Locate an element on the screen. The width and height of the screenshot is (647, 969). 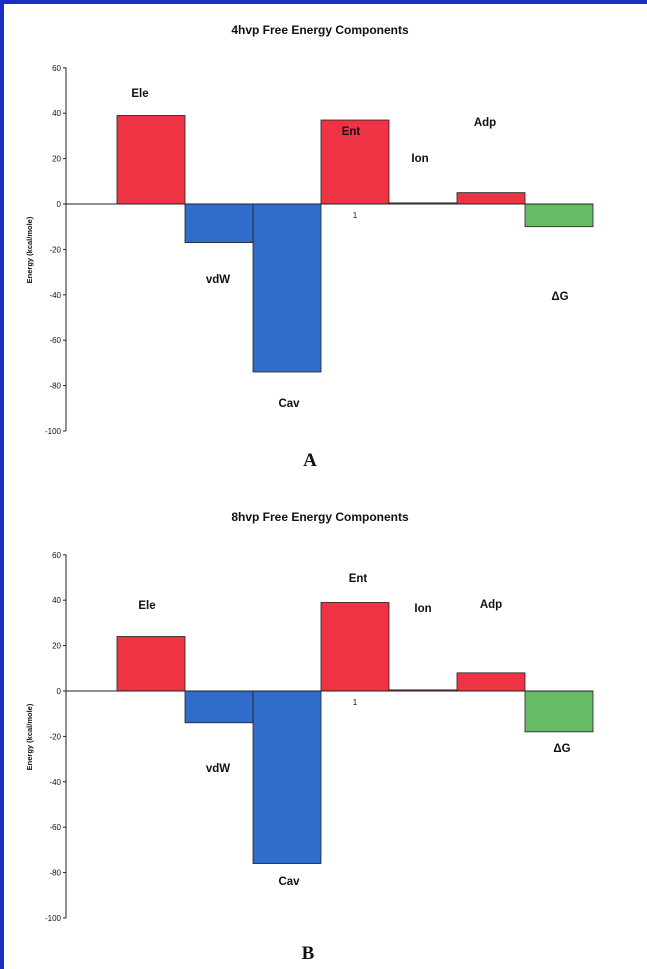
panel-label: A is located at coordinates (310, 460).